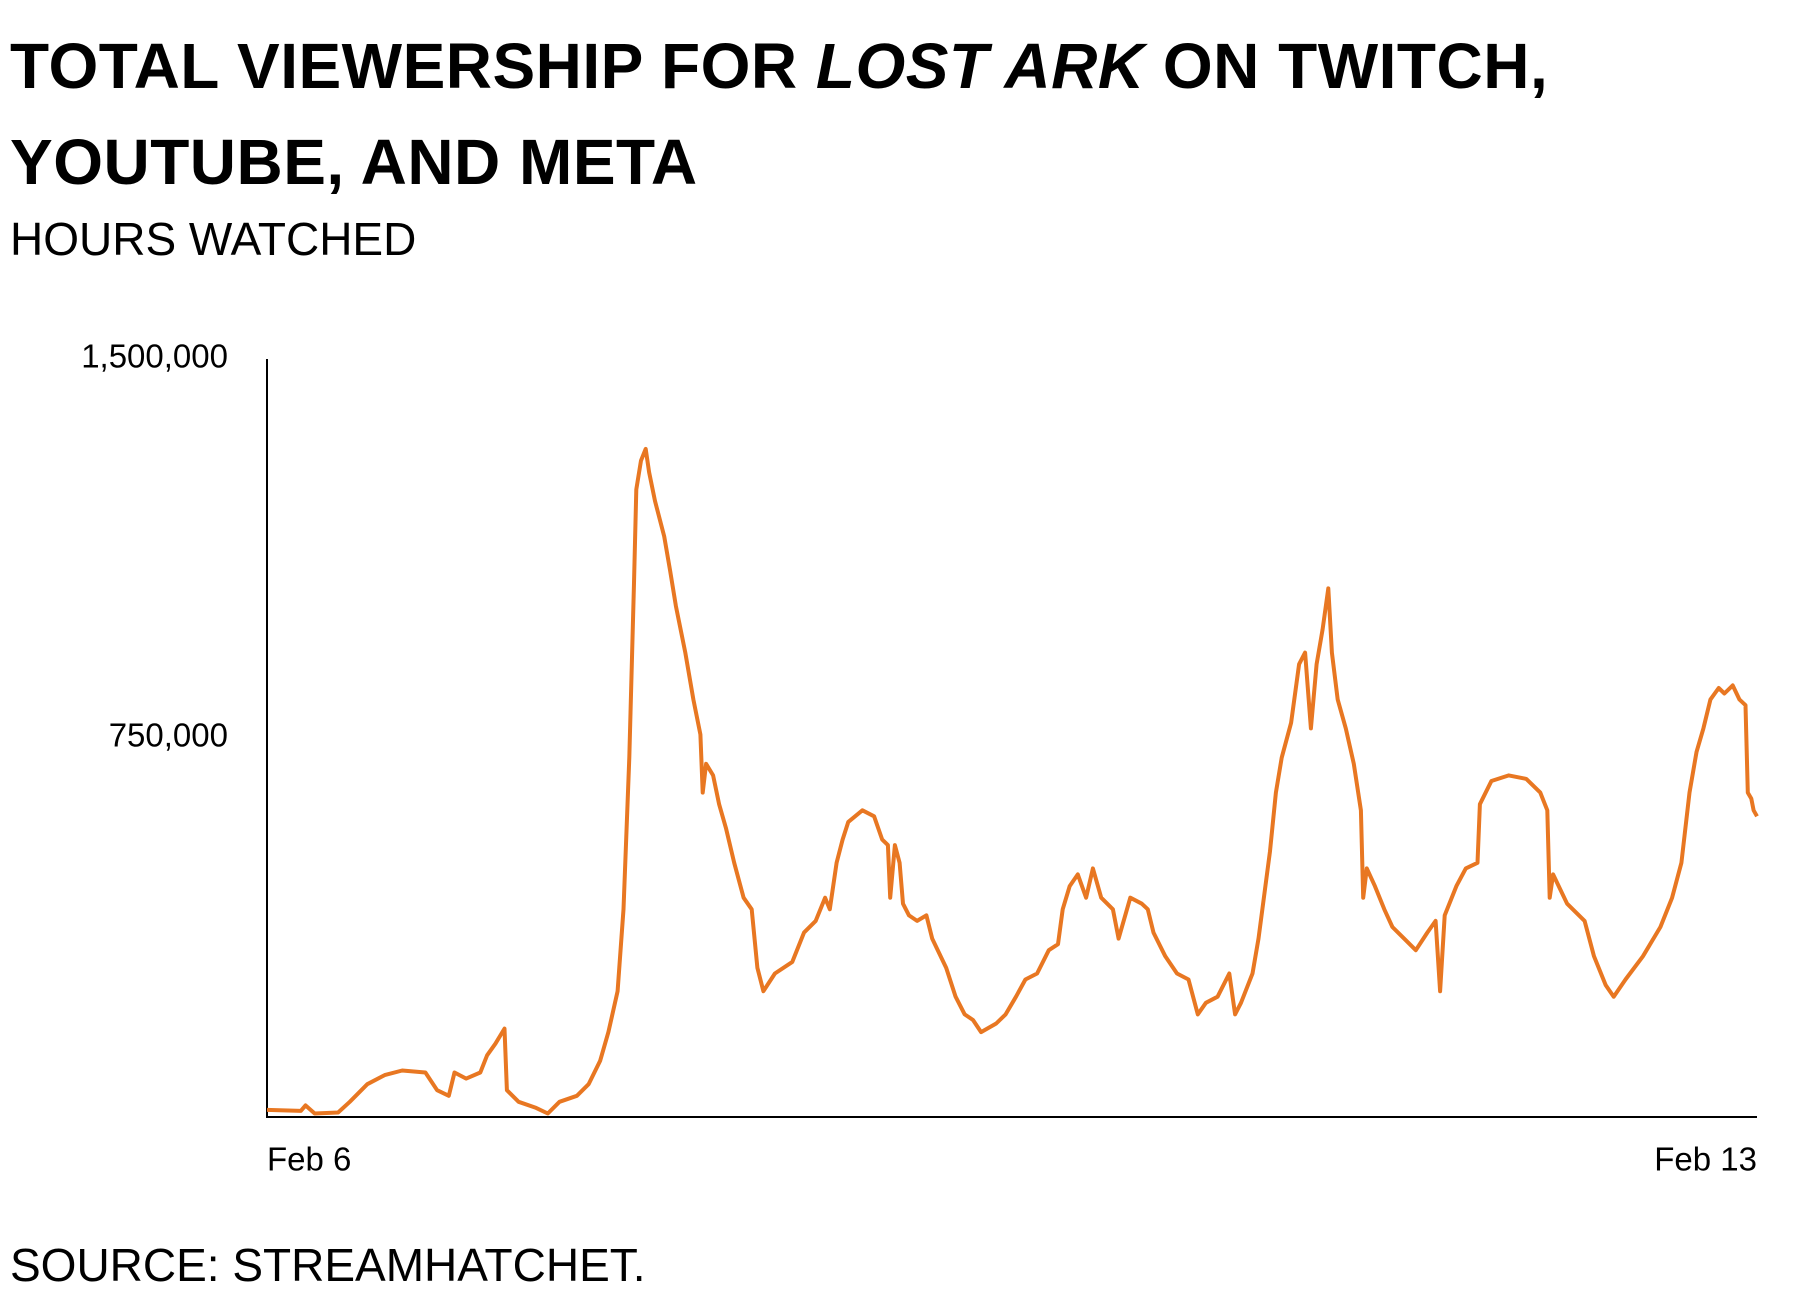  Describe the element at coordinates (154, 356) in the screenshot. I see `y-tick-label: 1,500,000` at that location.